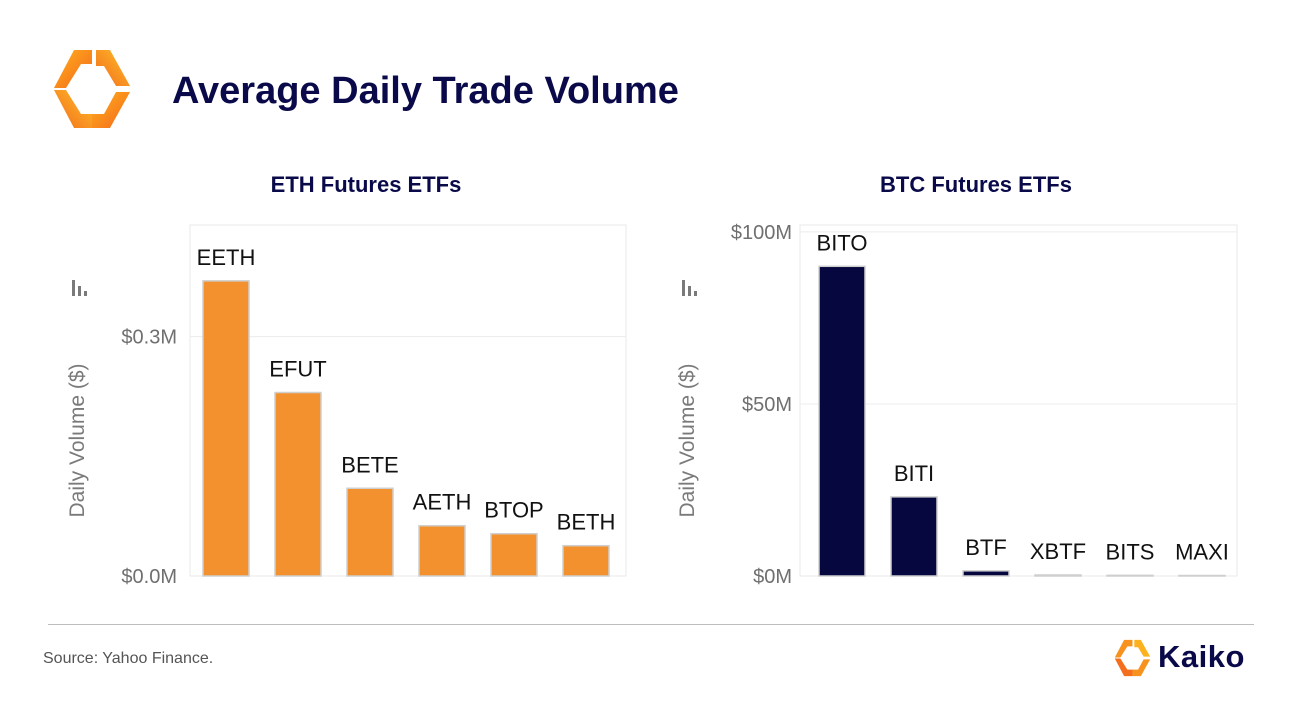 The image size is (1294, 702). I want to click on btc-bar-label-maxi: MAXI, so click(1202, 552).